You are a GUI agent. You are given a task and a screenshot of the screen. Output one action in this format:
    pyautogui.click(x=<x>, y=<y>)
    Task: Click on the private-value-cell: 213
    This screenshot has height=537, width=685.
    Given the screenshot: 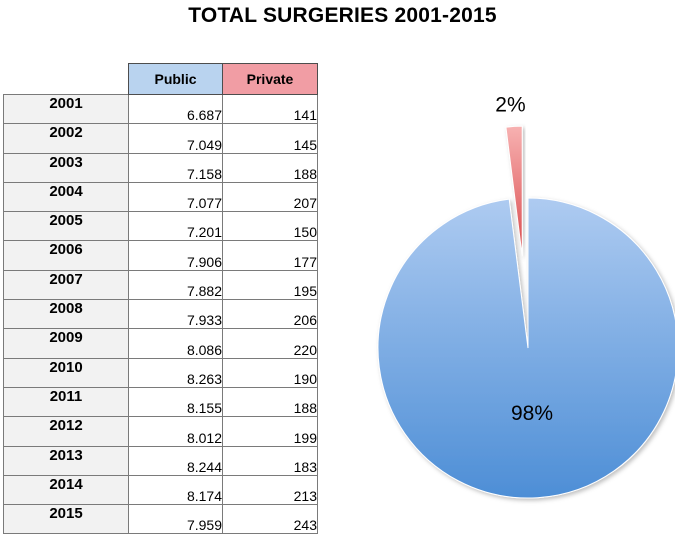 What is the action you would take?
    pyautogui.click(x=270, y=490)
    